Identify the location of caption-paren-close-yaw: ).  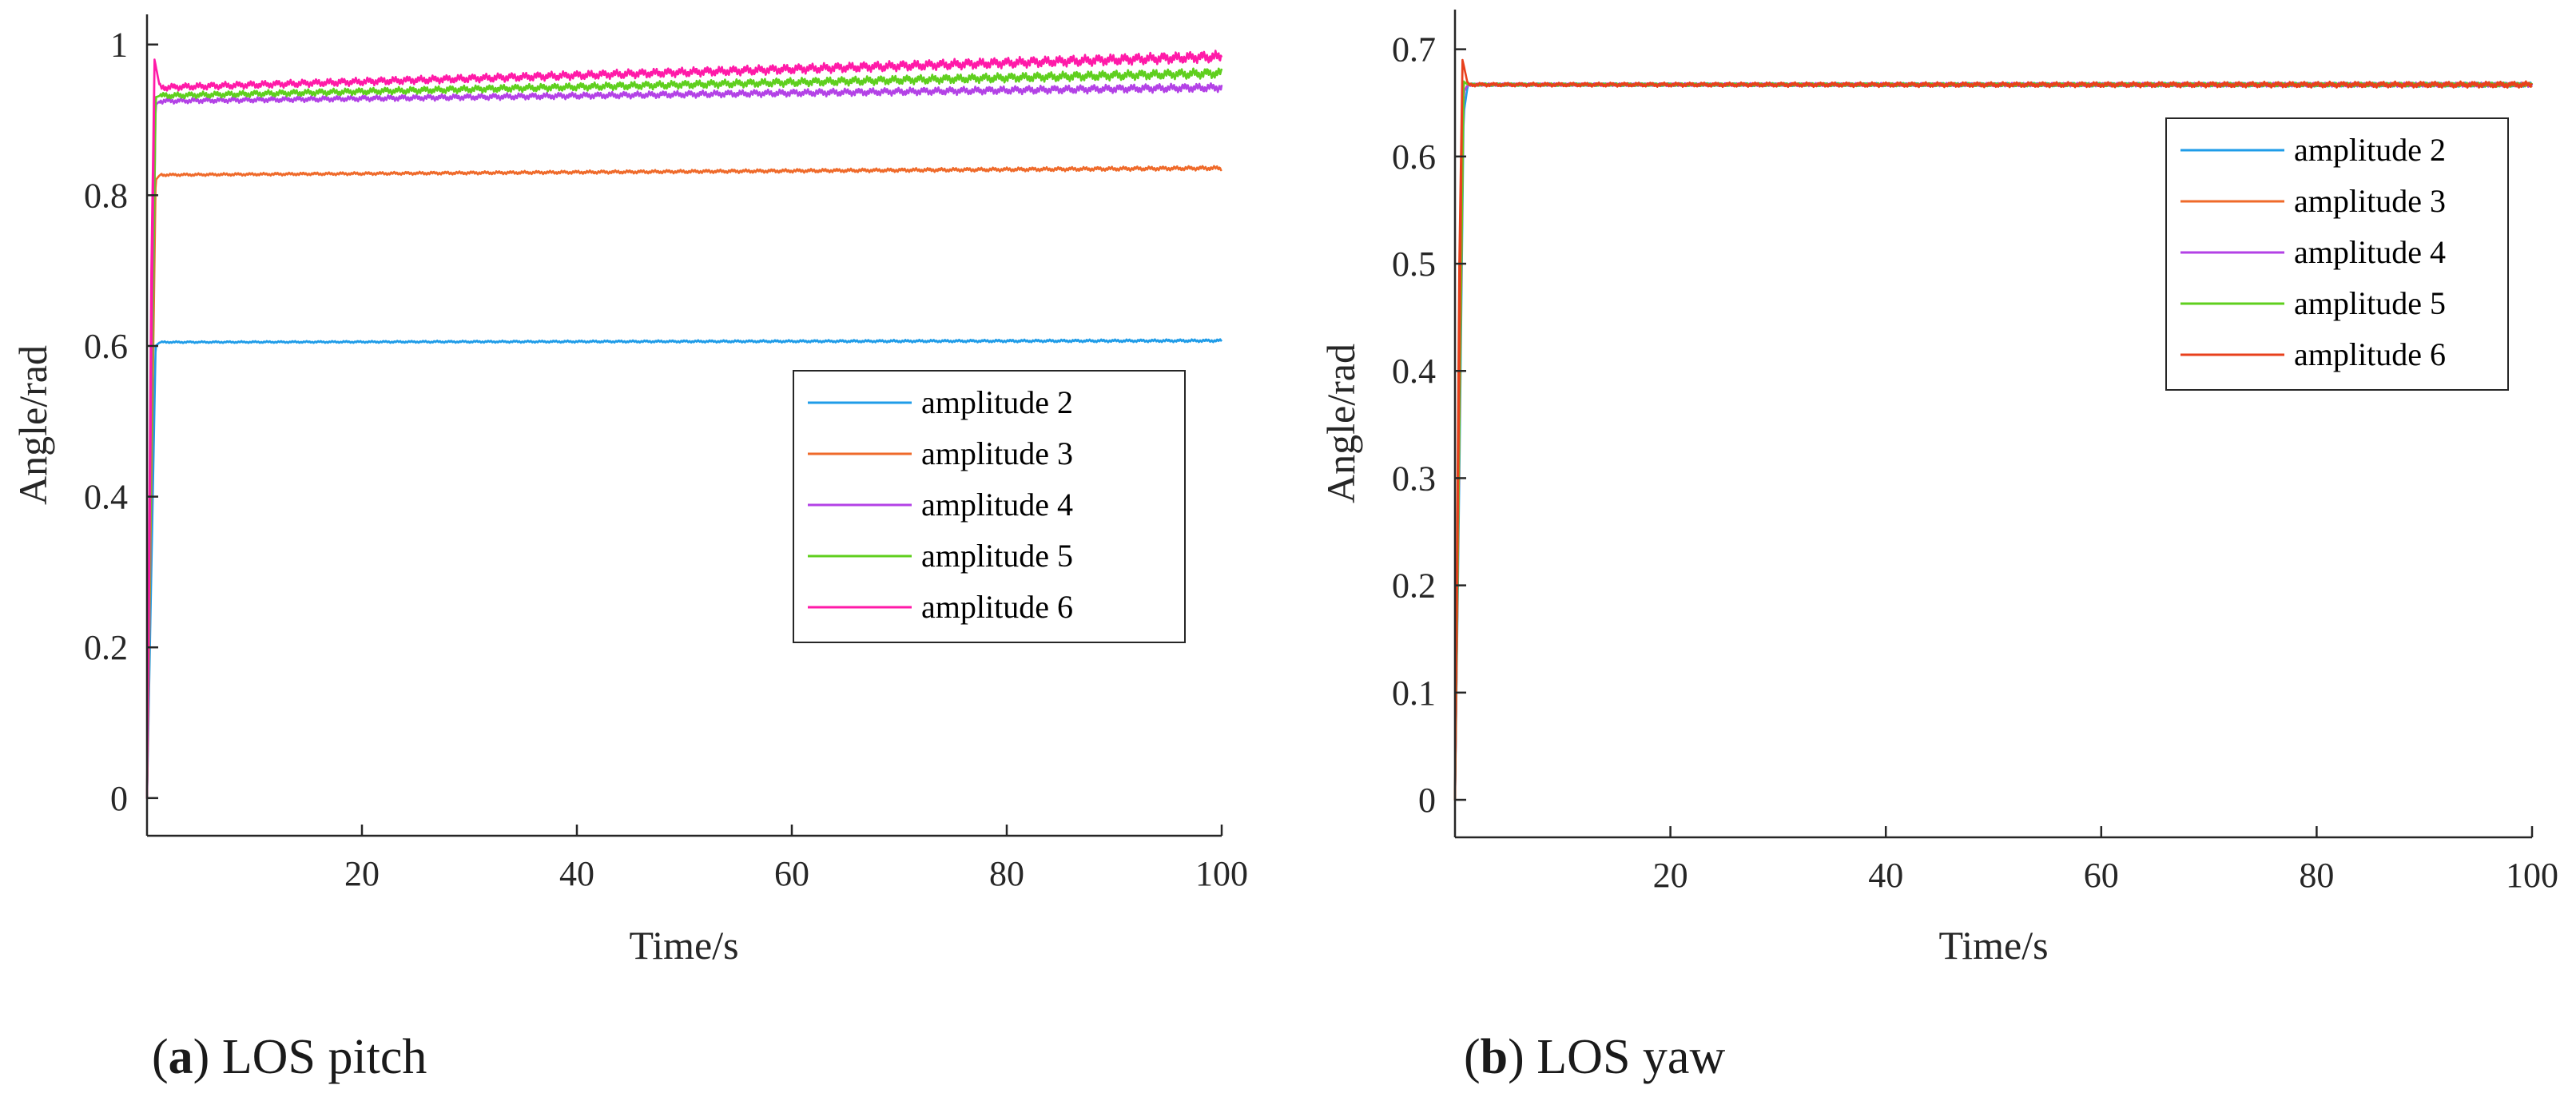
(1522, 1057).